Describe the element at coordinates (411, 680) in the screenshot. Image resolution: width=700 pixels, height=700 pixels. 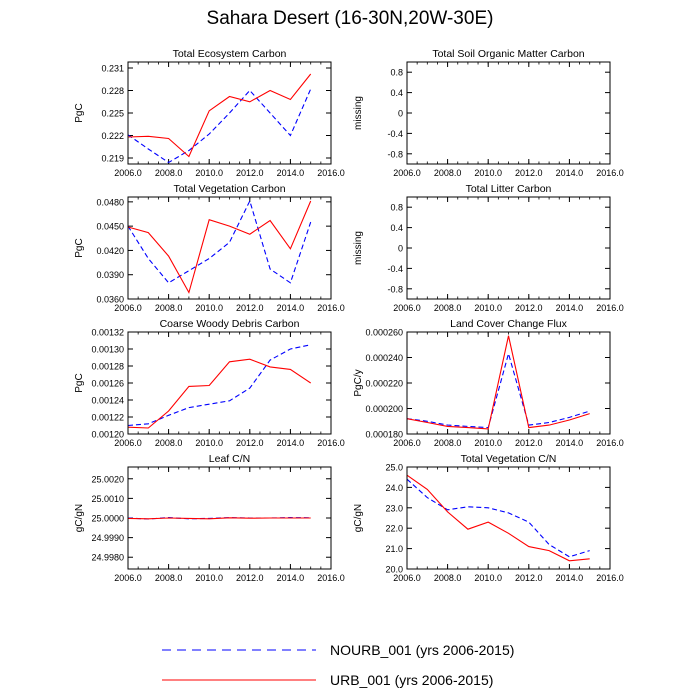
I see `legend-urb-label: URB_001 (yrs 2006-2015)` at that location.